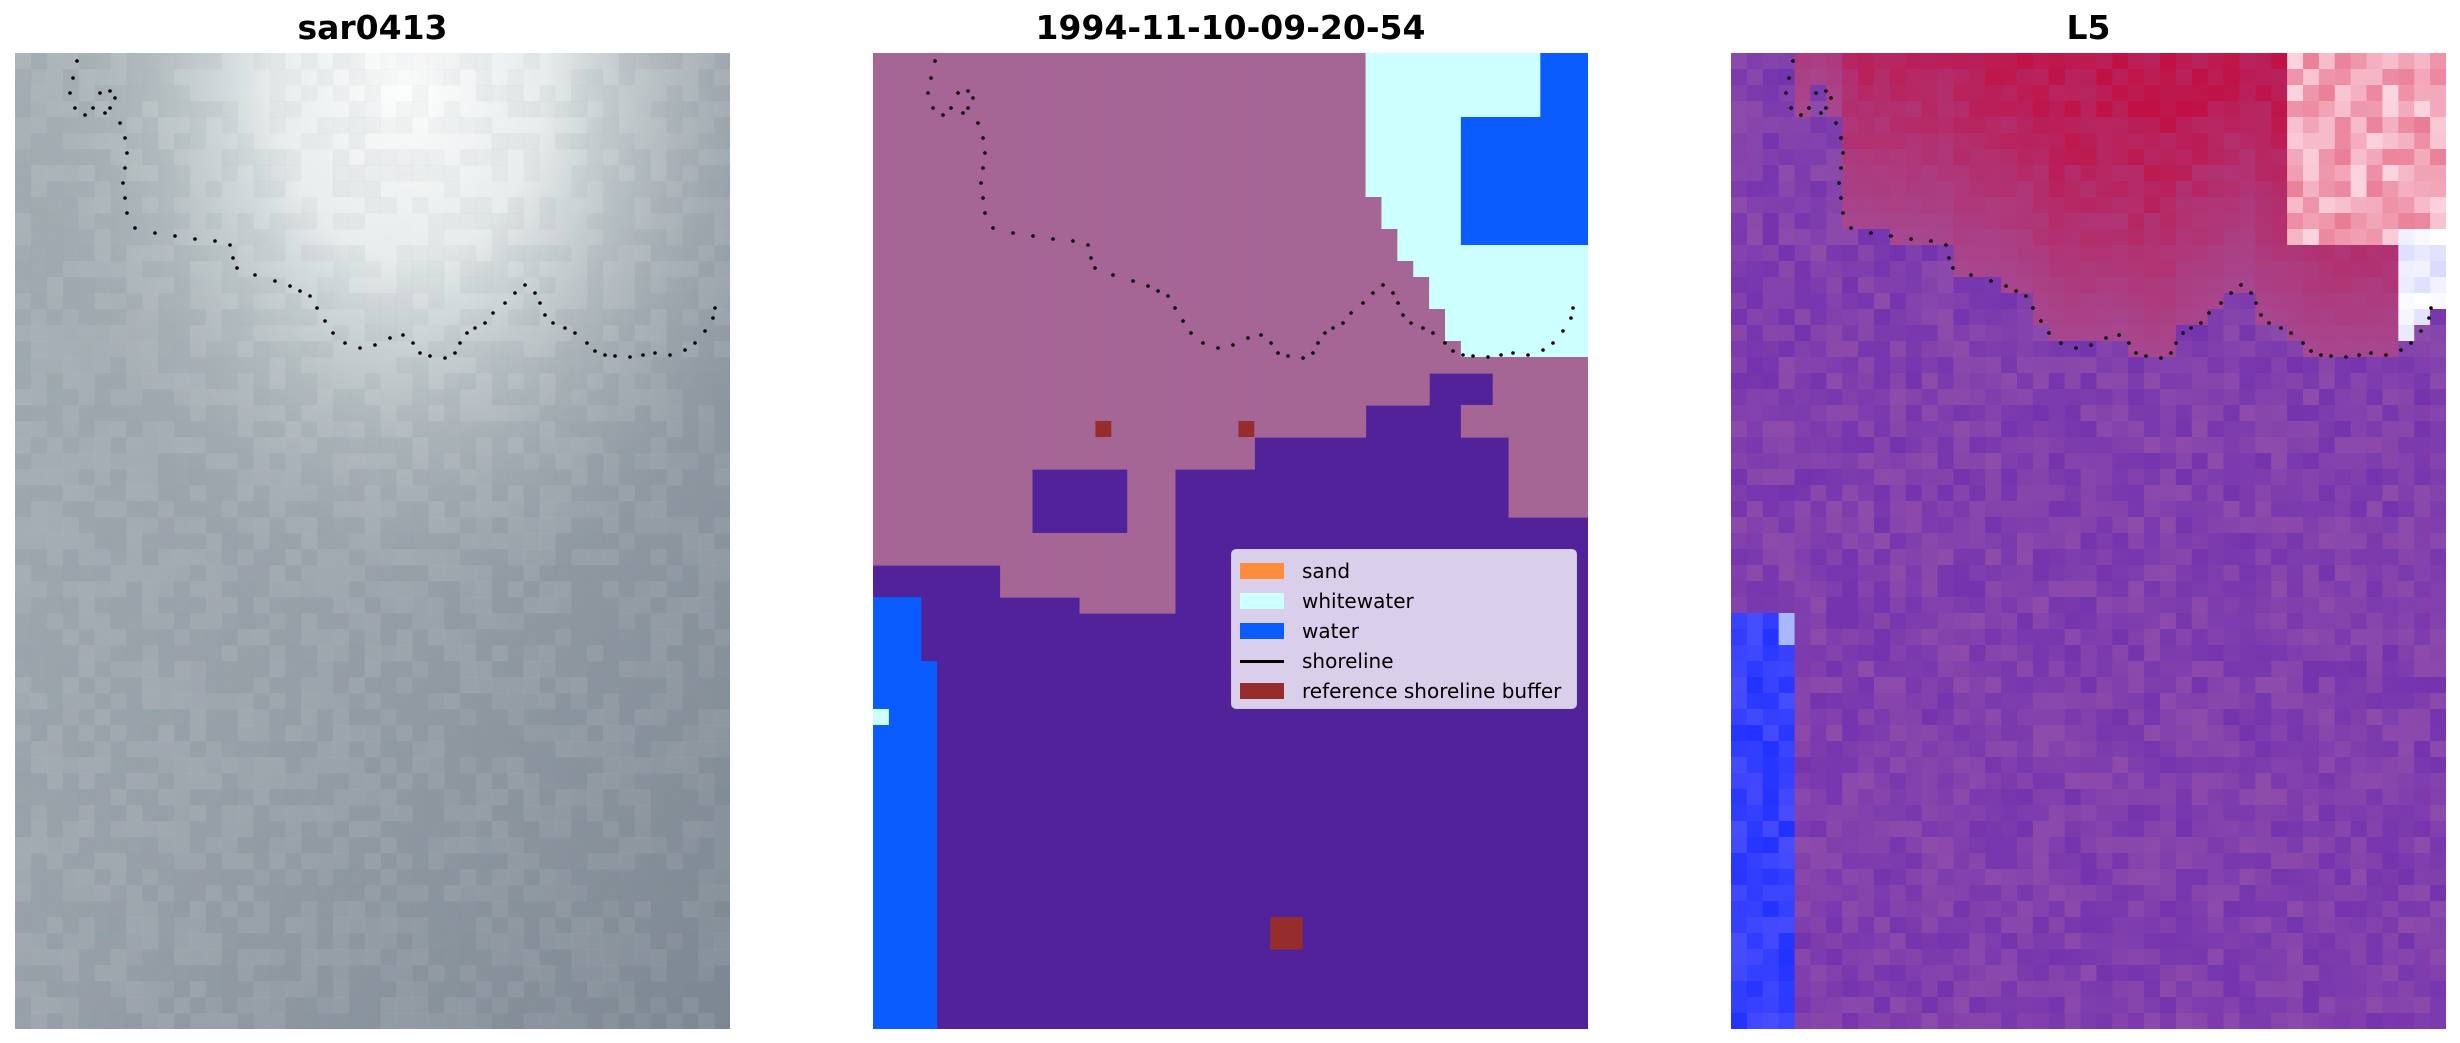  What do you see at coordinates (1404, 661) in the screenshot?
I see `legend-item-shoreline: shoreline` at bounding box center [1404, 661].